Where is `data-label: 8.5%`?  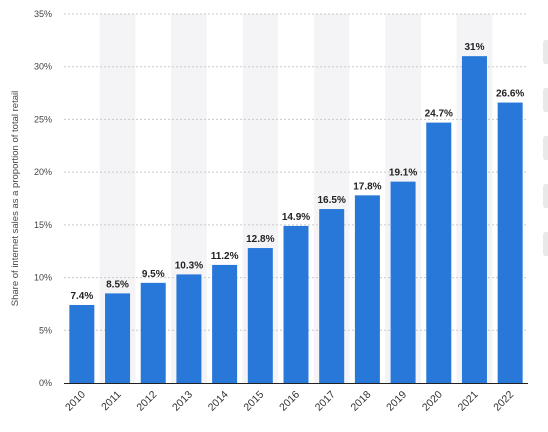
data-label: 8.5% is located at coordinates (117, 284).